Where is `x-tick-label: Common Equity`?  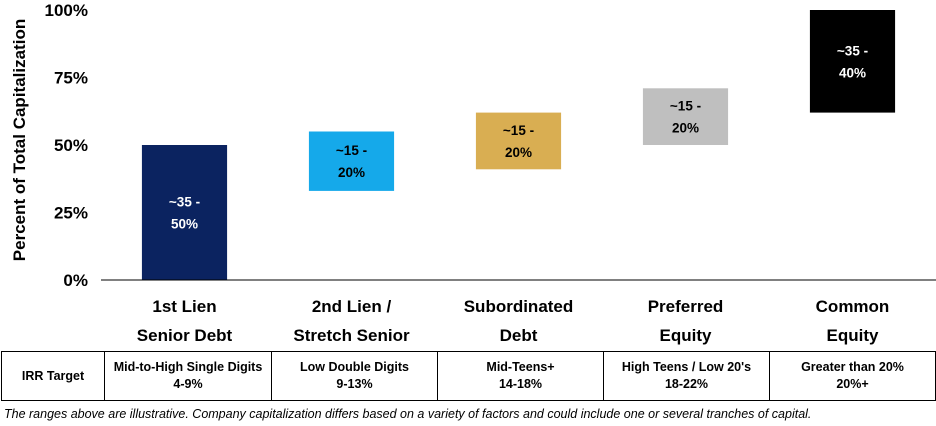
x-tick-label: Common Equity is located at coordinates (853, 321).